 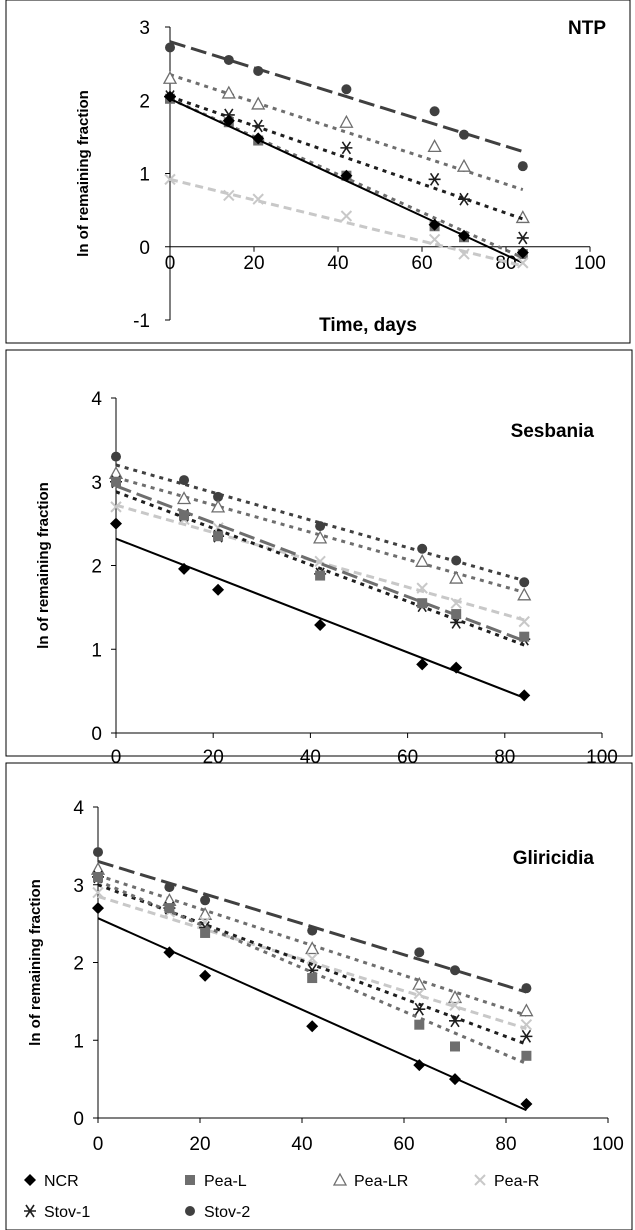 What do you see at coordinates (96, 483) in the screenshot?
I see `y-tick-label: 3` at bounding box center [96, 483].